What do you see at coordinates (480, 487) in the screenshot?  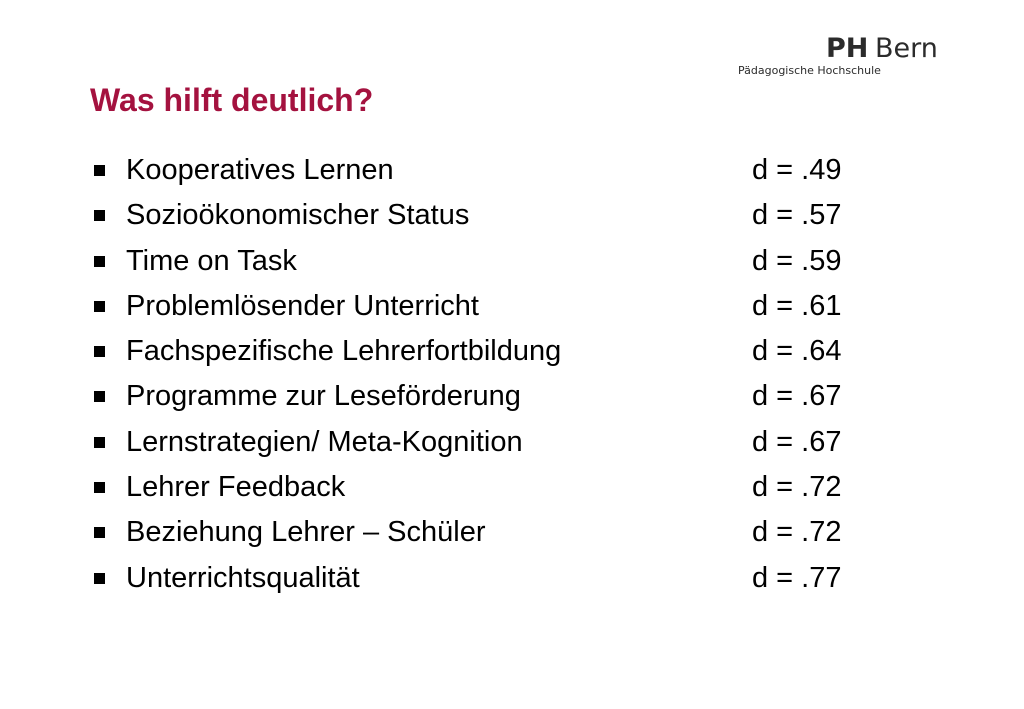 I see `list-item: Lehrer Feedback d = .72` at bounding box center [480, 487].